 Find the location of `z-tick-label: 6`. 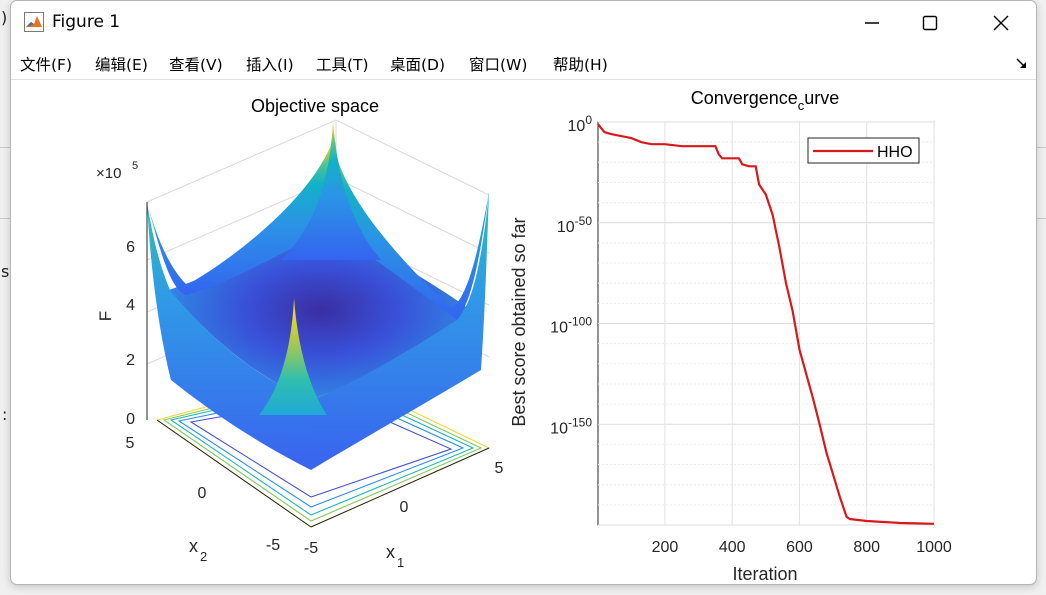

z-tick-label: 6 is located at coordinates (130, 247).